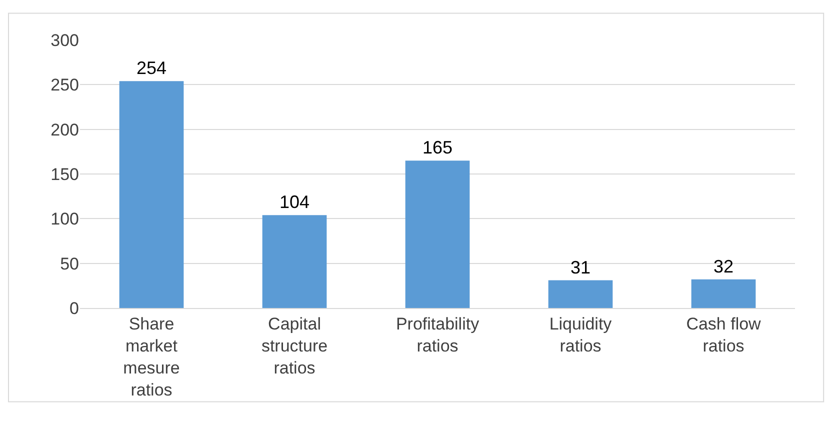 The image size is (835, 428). Describe the element at coordinates (438, 335) in the screenshot. I see `x-tick-label: Profitability ratios` at that location.